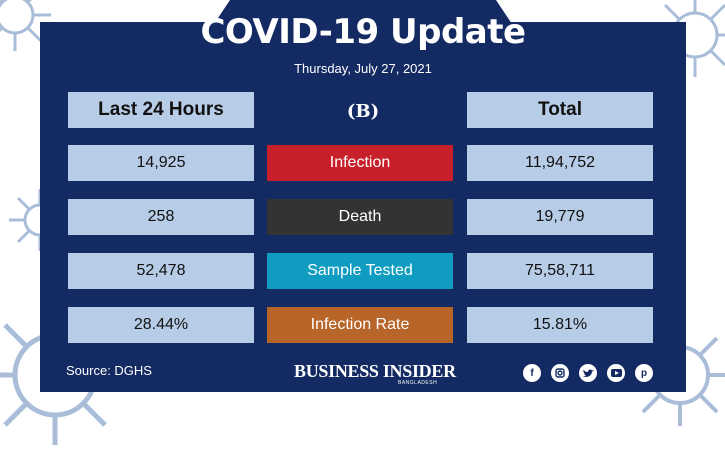 This screenshot has height=450, width=725. Describe the element at coordinates (161, 110) in the screenshot. I see `column-header-last24: Last 24 Hours` at that location.